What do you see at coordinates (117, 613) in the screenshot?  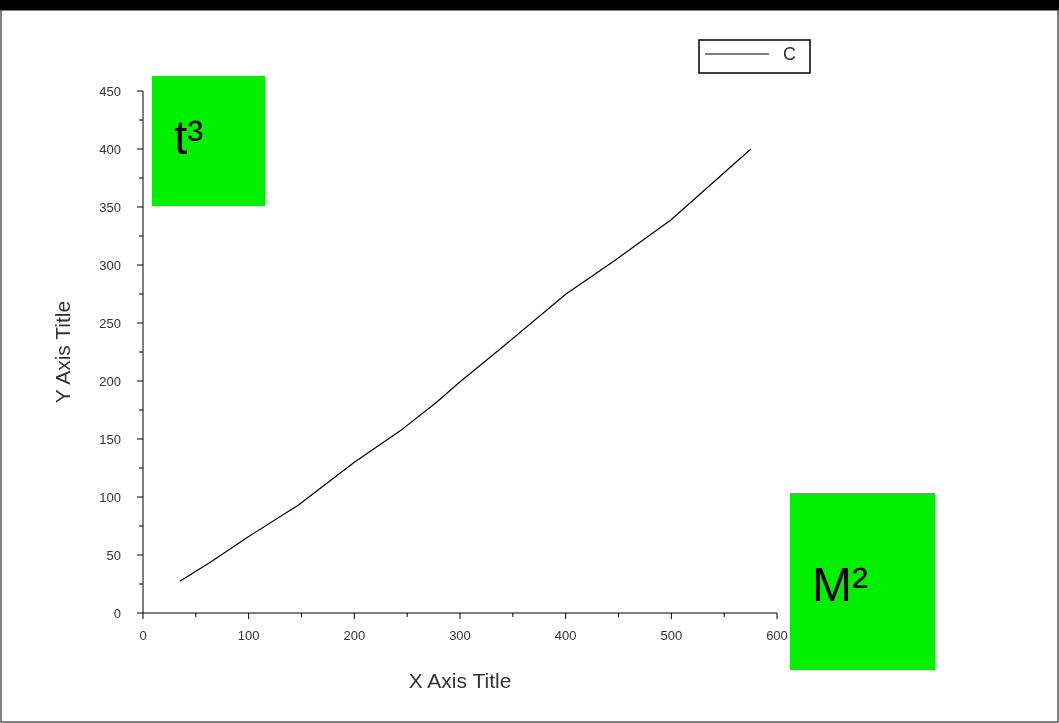 I see `y-tick-label: 0` at bounding box center [117, 613].